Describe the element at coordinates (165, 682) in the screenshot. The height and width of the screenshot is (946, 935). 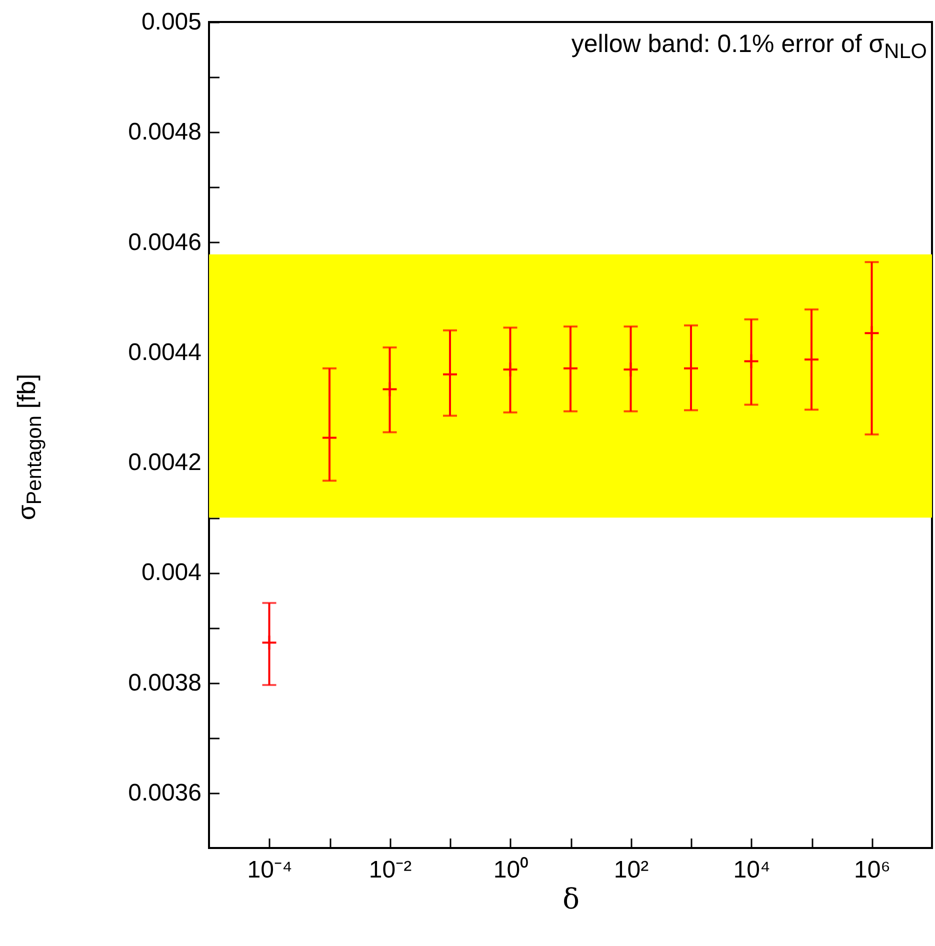
I see `y-tick-label: 0.0038` at that location.